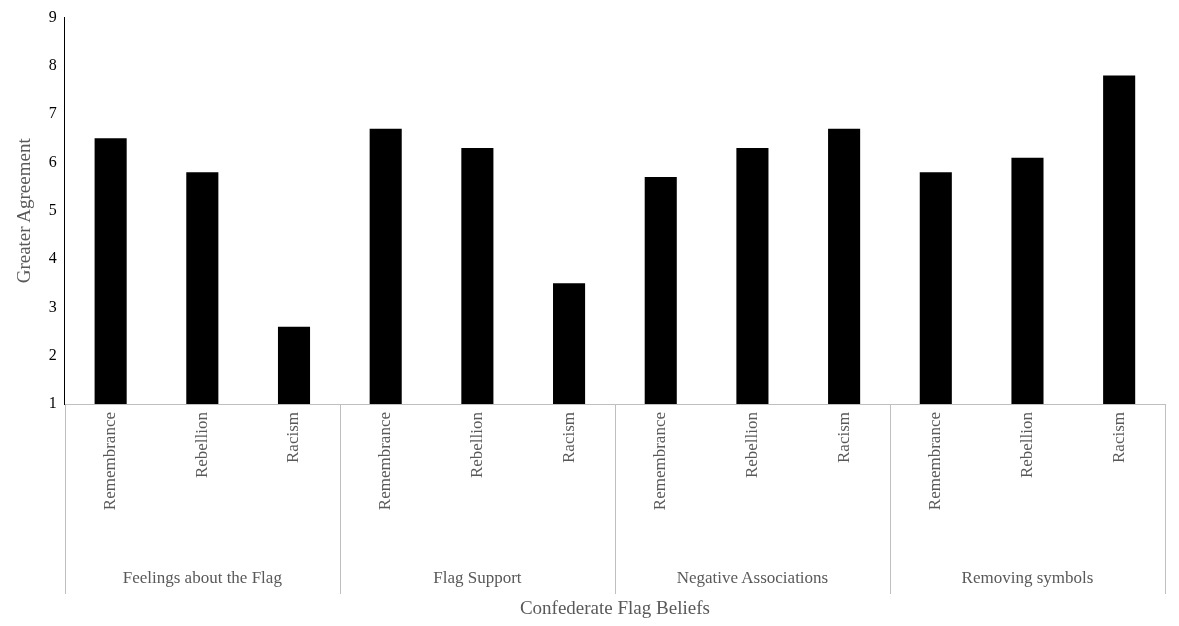  What do you see at coordinates (52, 258) in the screenshot?
I see `y-tick-label: 4` at bounding box center [52, 258].